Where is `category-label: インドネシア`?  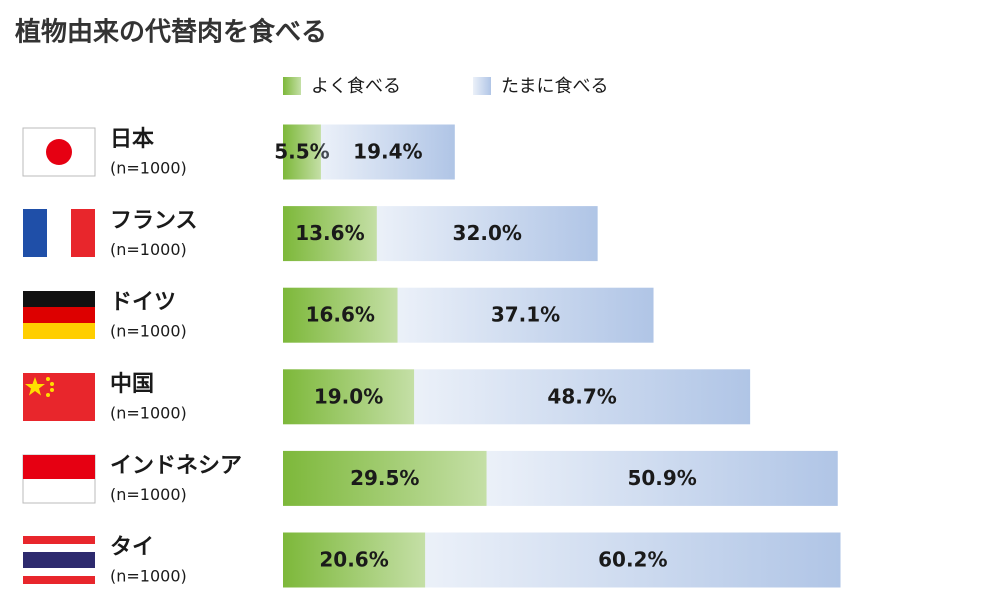
category-label: インドネシア is located at coordinates (176, 465).